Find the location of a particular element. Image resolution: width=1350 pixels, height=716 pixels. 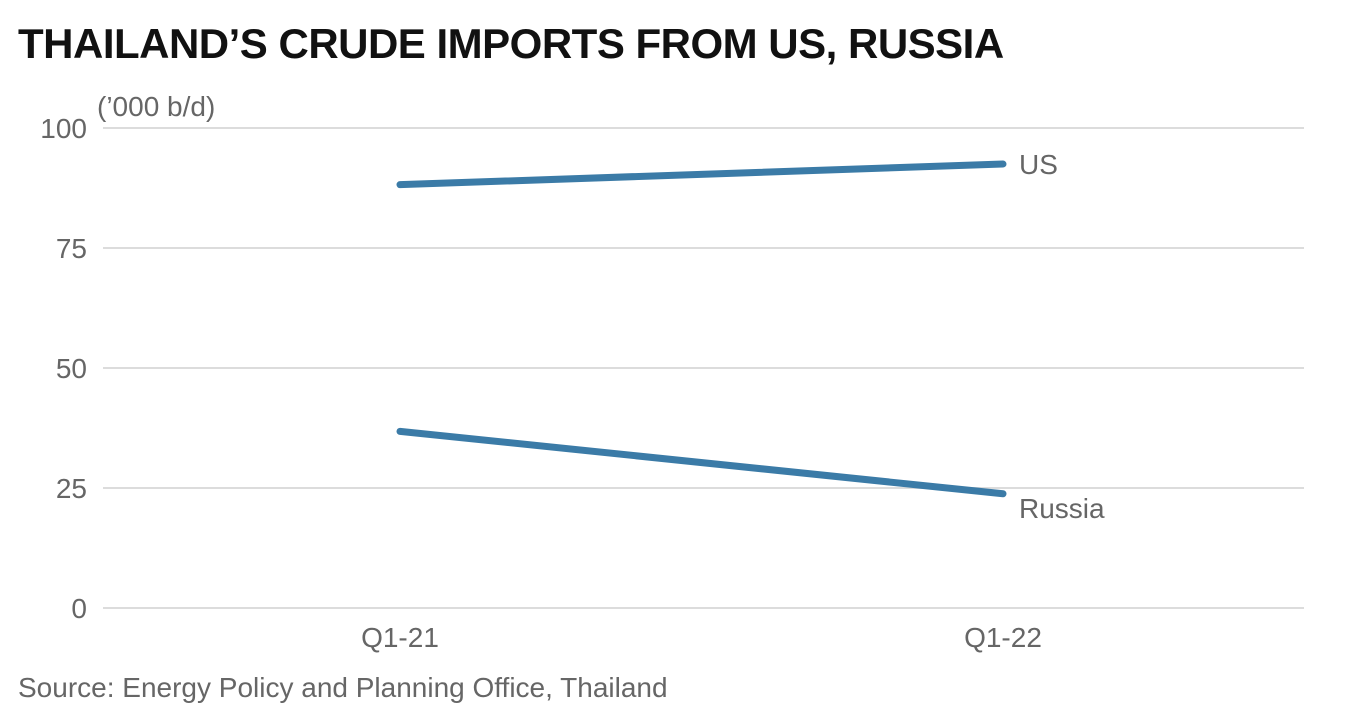

x-tick-label: Q1-22 is located at coordinates (1003, 637).